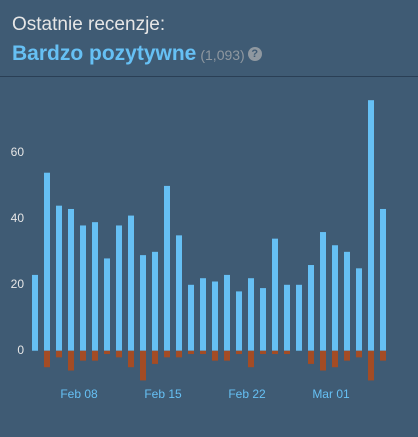 Image resolution: width=418 pixels, height=437 pixels. What do you see at coordinates (104, 53) in the screenshot?
I see `rating-text: Bardzo pozytywne` at bounding box center [104, 53].